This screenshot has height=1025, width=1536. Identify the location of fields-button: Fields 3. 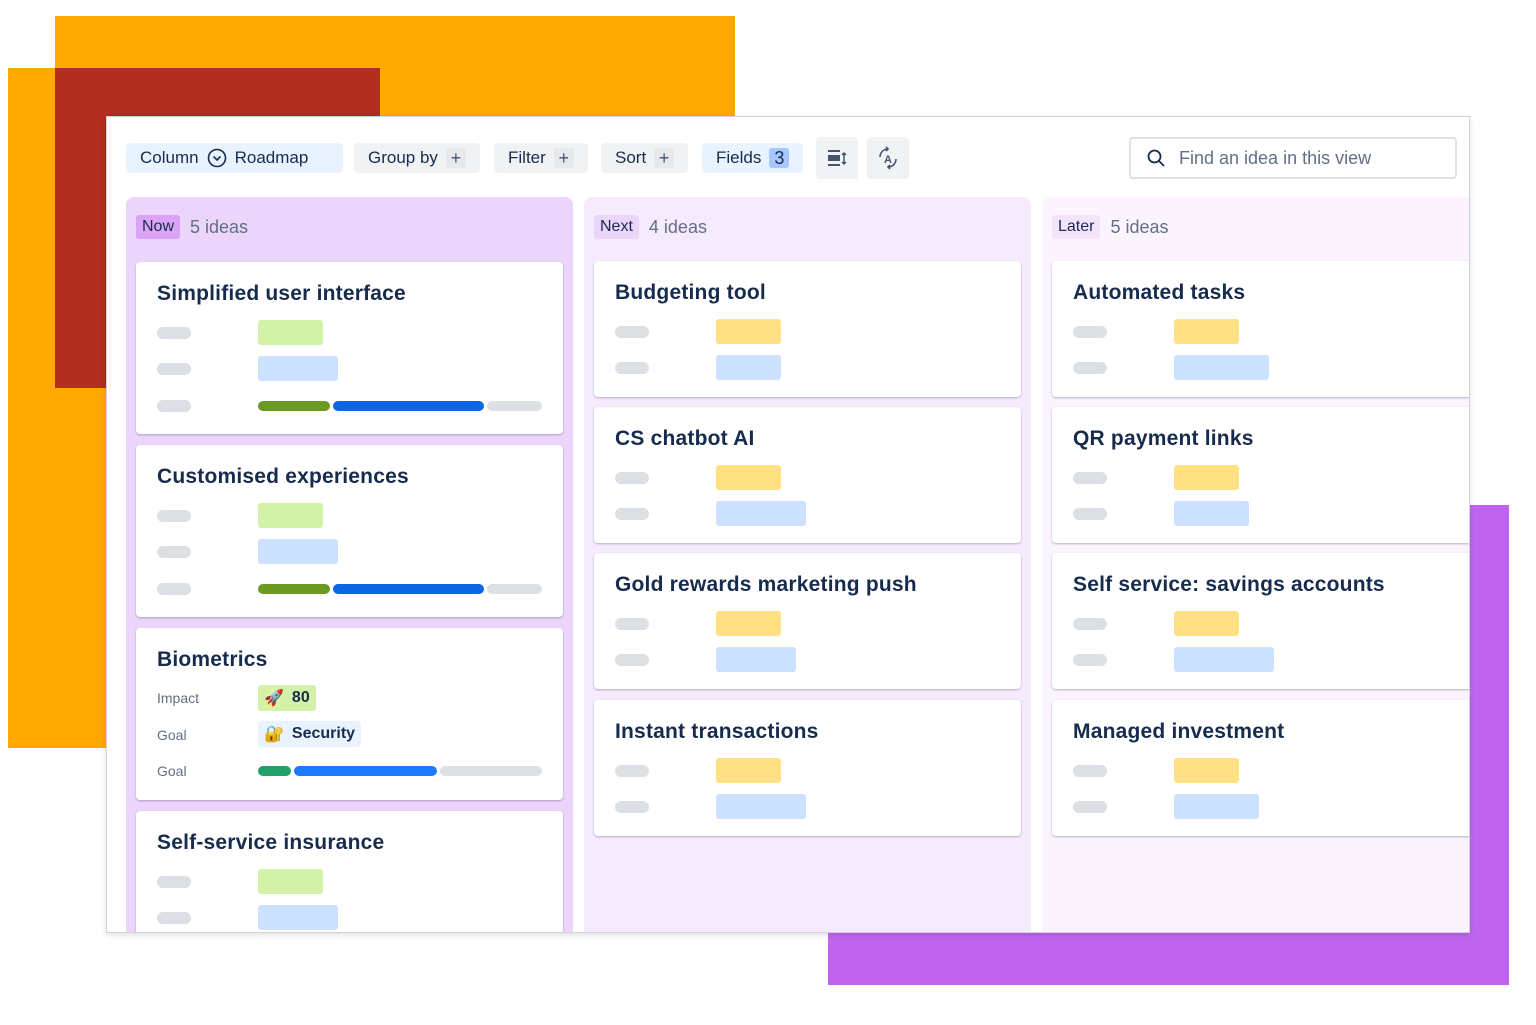
(753, 158).